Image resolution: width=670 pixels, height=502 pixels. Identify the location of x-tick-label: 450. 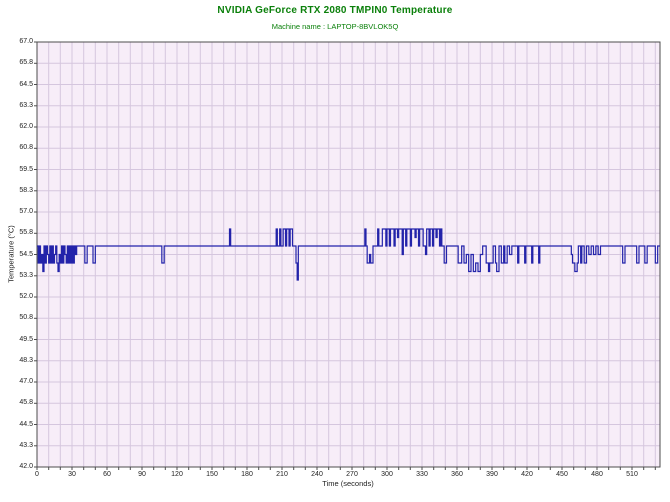
(562, 474).